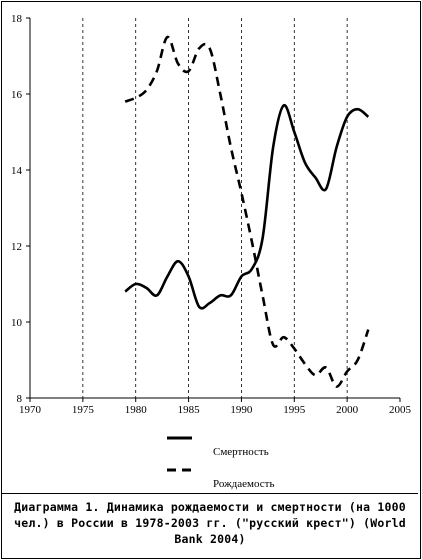 The width and height of the screenshot is (422, 560). I want to click on x-tick-label-2005: 2005, so click(400, 410).